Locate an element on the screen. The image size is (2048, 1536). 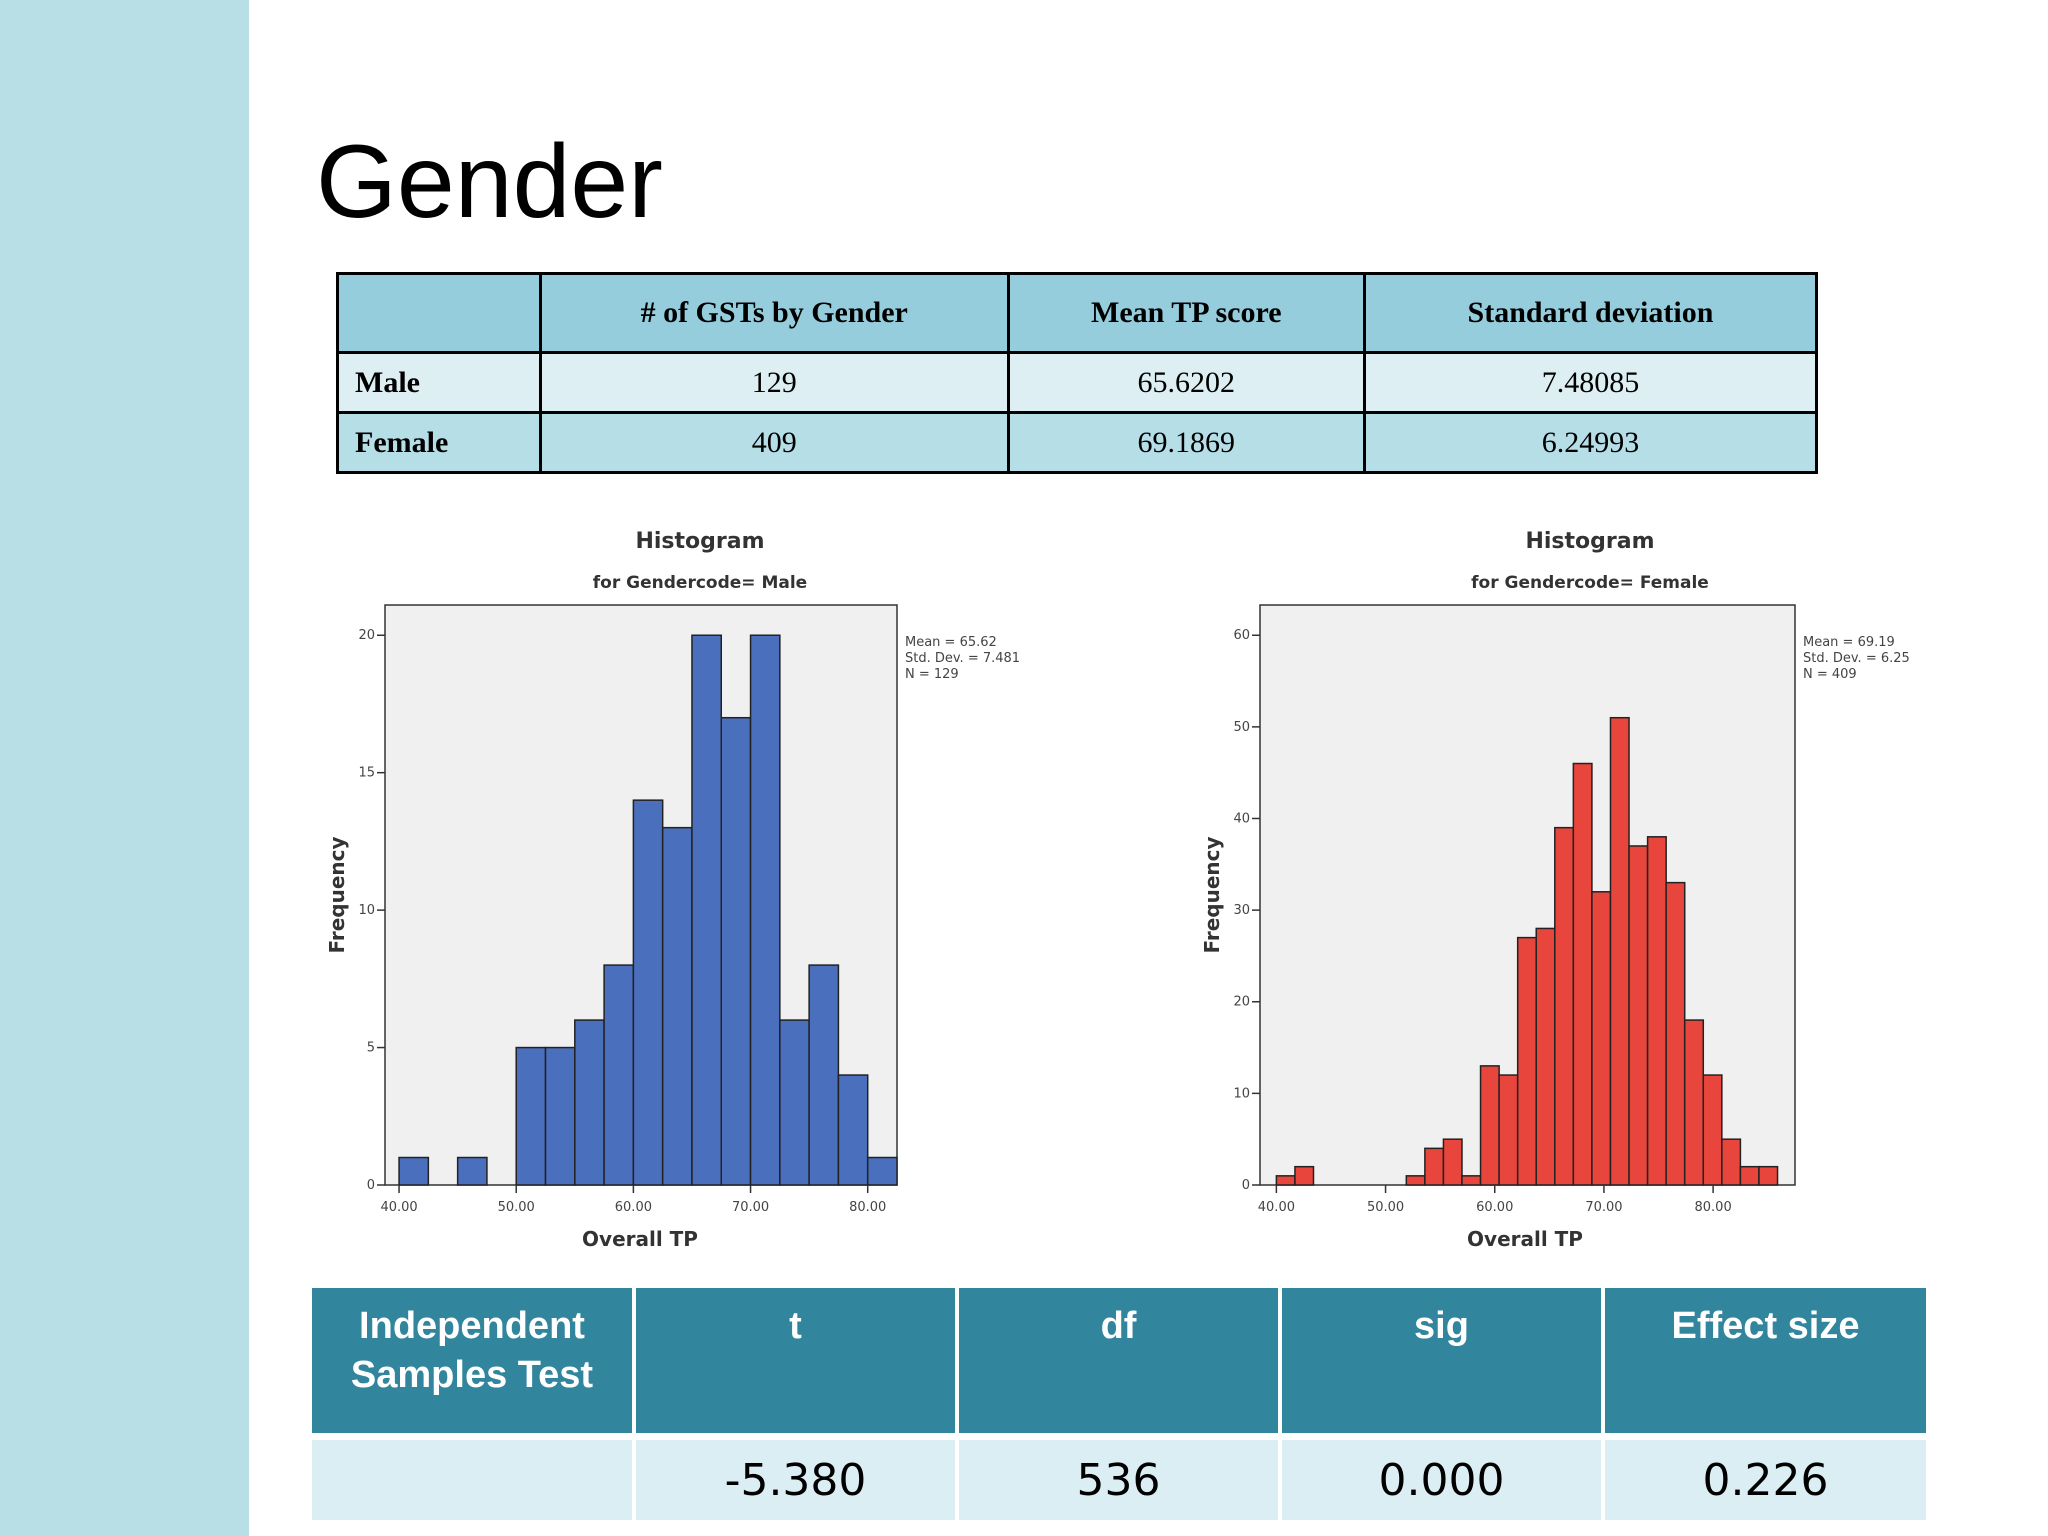
y-tick-label: 50 is located at coordinates (1241, 727).